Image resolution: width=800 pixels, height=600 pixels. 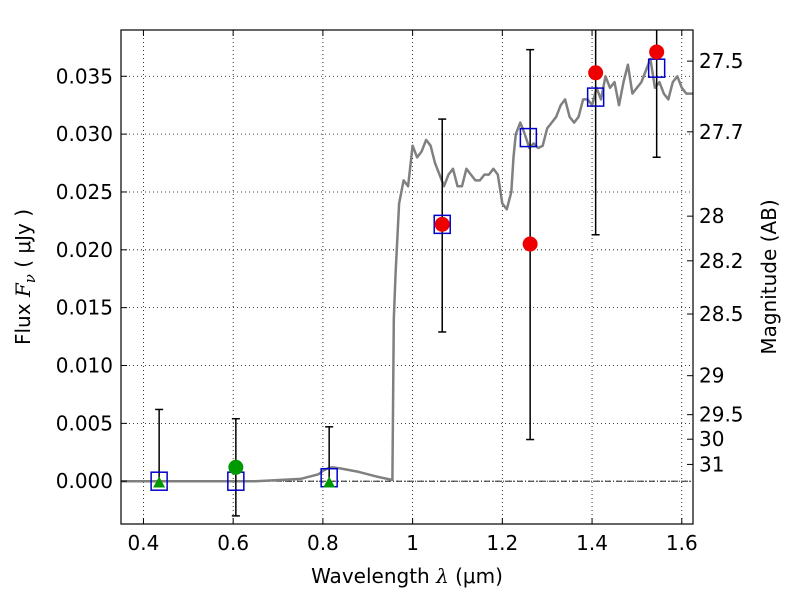 What do you see at coordinates (84, 250) in the screenshot?
I see `y-tick-label: 0.020` at bounding box center [84, 250].